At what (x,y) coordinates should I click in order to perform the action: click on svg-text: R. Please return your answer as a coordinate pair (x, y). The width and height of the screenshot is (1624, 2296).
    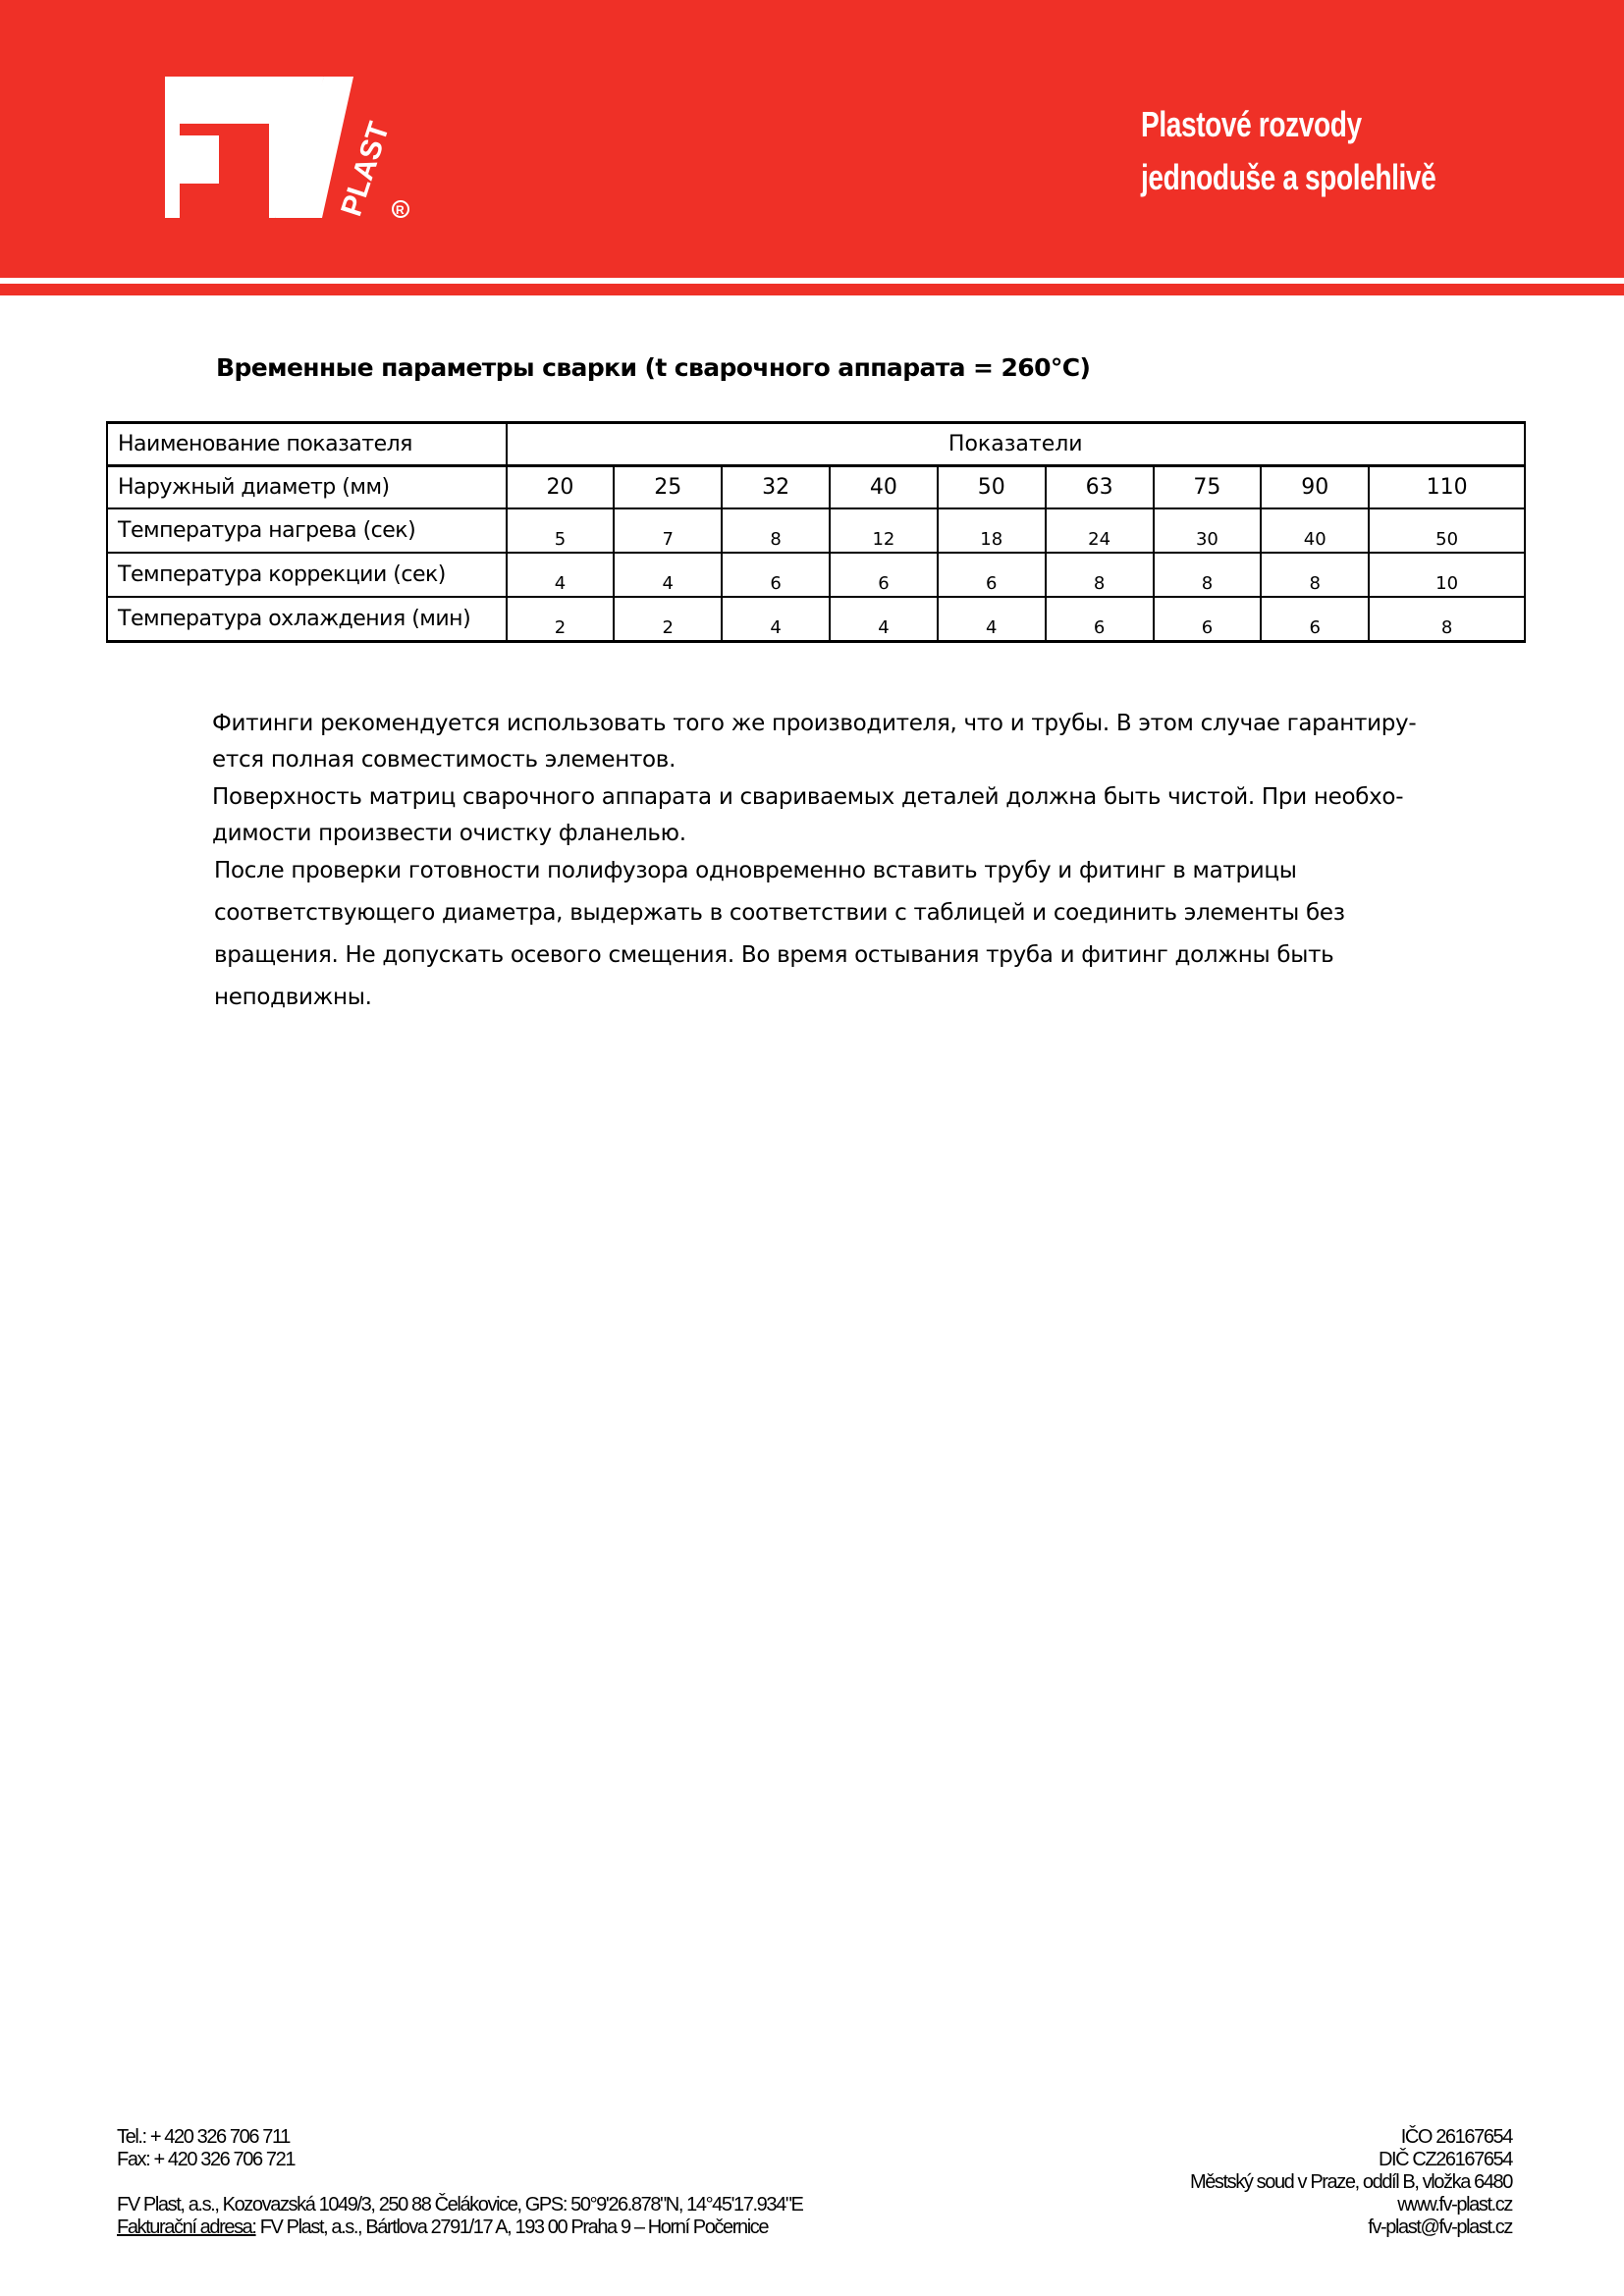
    Looking at the image, I should click on (400, 210).